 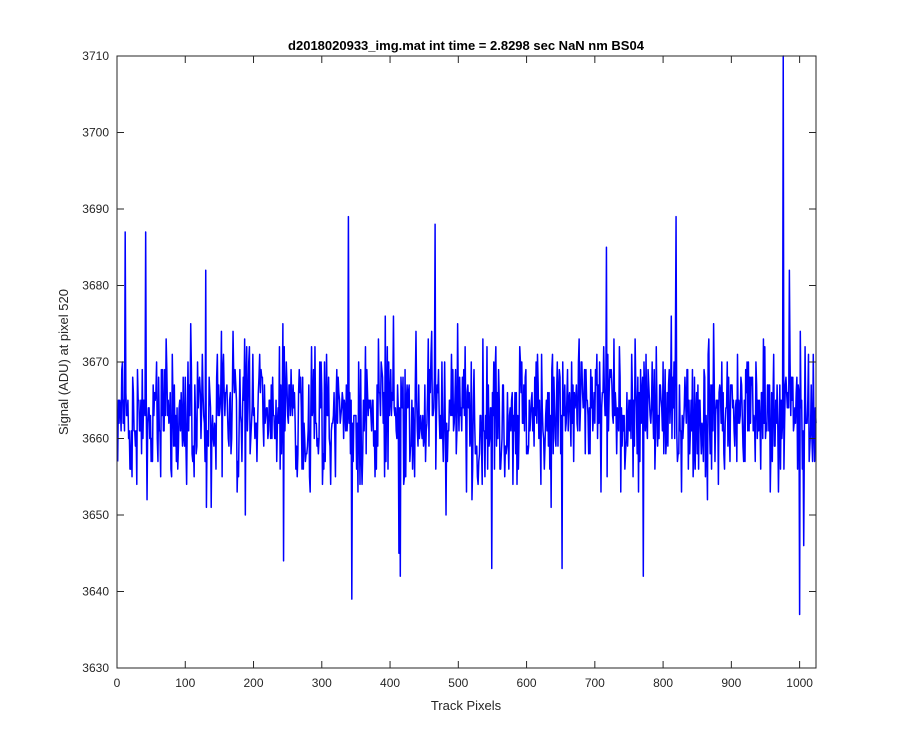 What do you see at coordinates (731, 683) in the screenshot?
I see `x-tick-label: 900` at bounding box center [731, 683].